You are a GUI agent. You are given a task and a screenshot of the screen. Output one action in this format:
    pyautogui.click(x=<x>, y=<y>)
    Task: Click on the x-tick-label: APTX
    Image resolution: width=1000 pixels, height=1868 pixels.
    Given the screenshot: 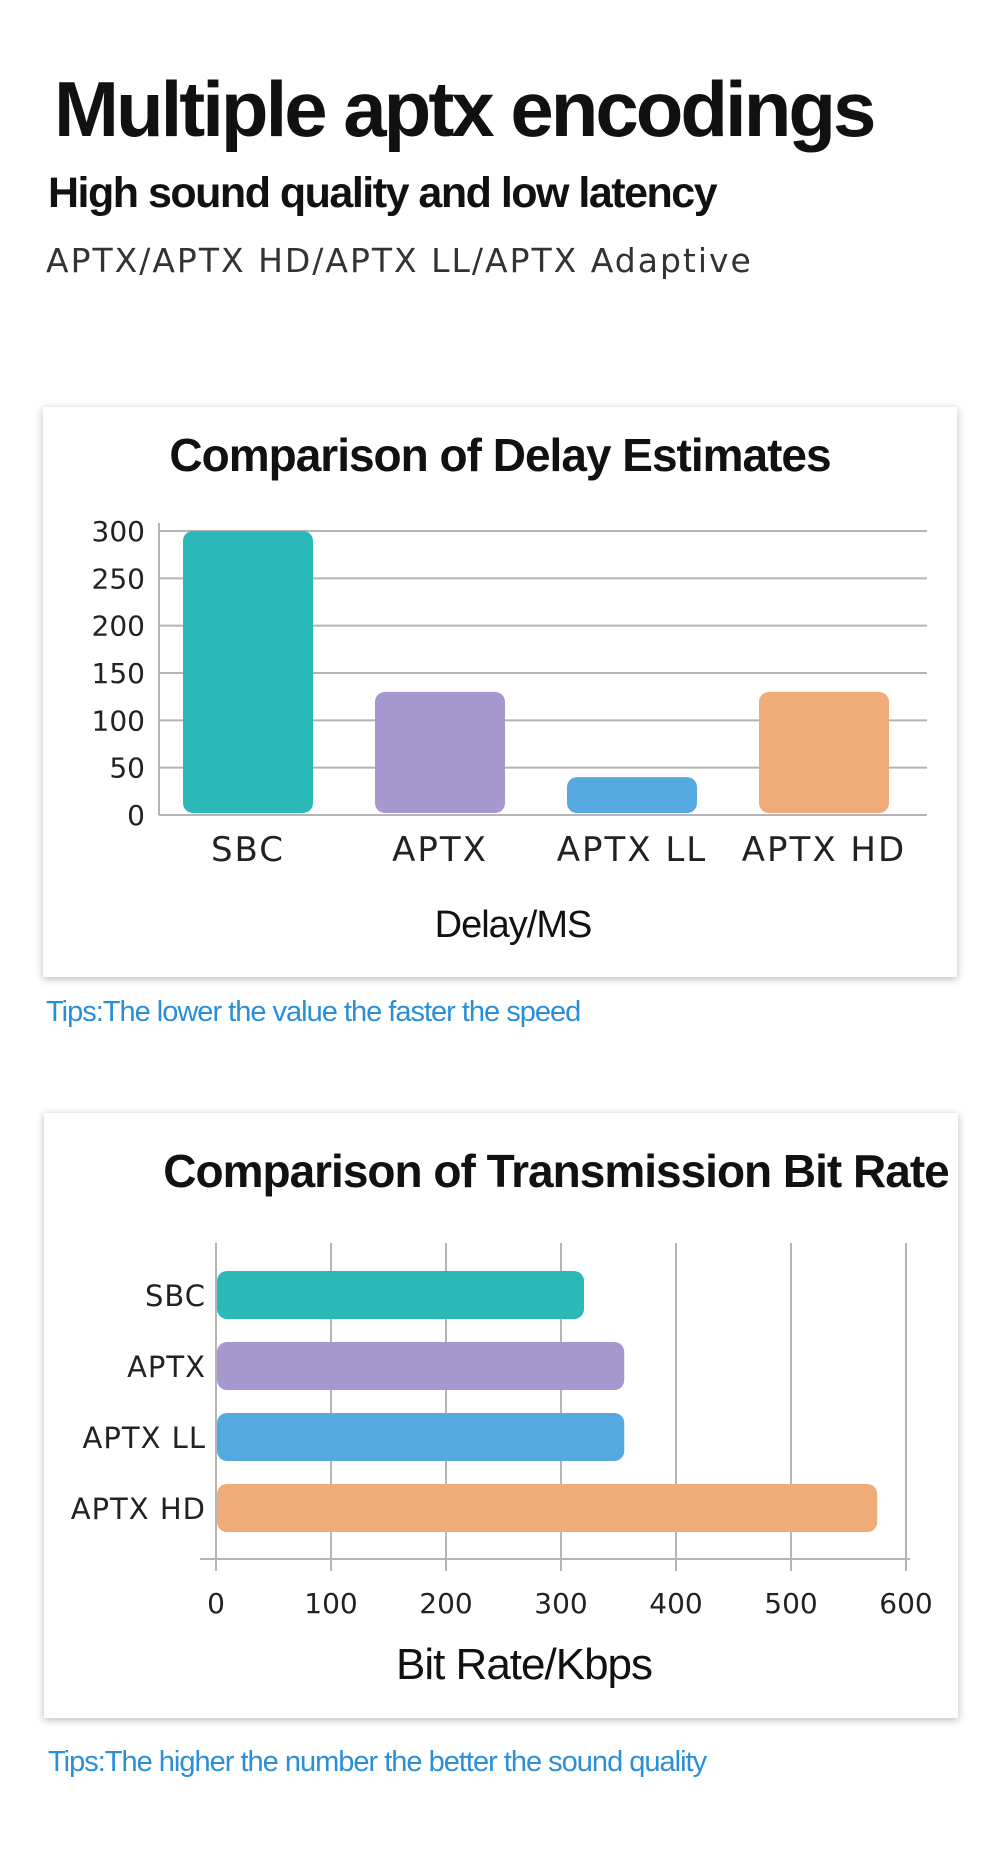 What is the action you would take?
    pyautogui.click(x=440, y=850)
    